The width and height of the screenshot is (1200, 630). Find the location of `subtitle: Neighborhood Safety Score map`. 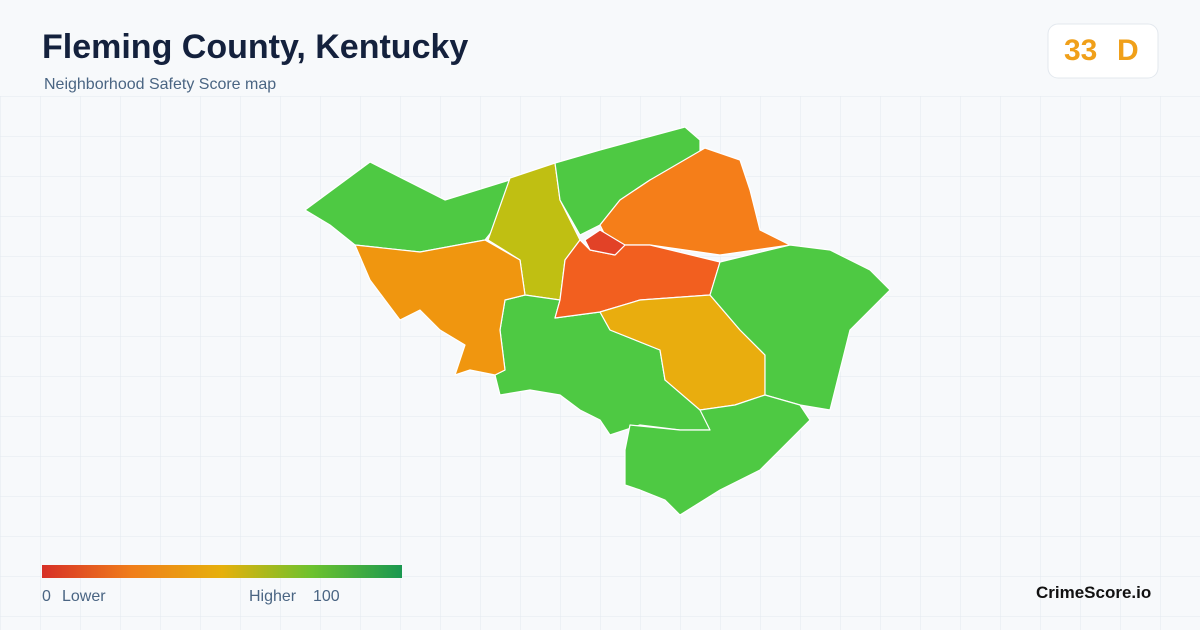

subtitle: Neighborhood Safety Score map is located at coordinates (160, 84).